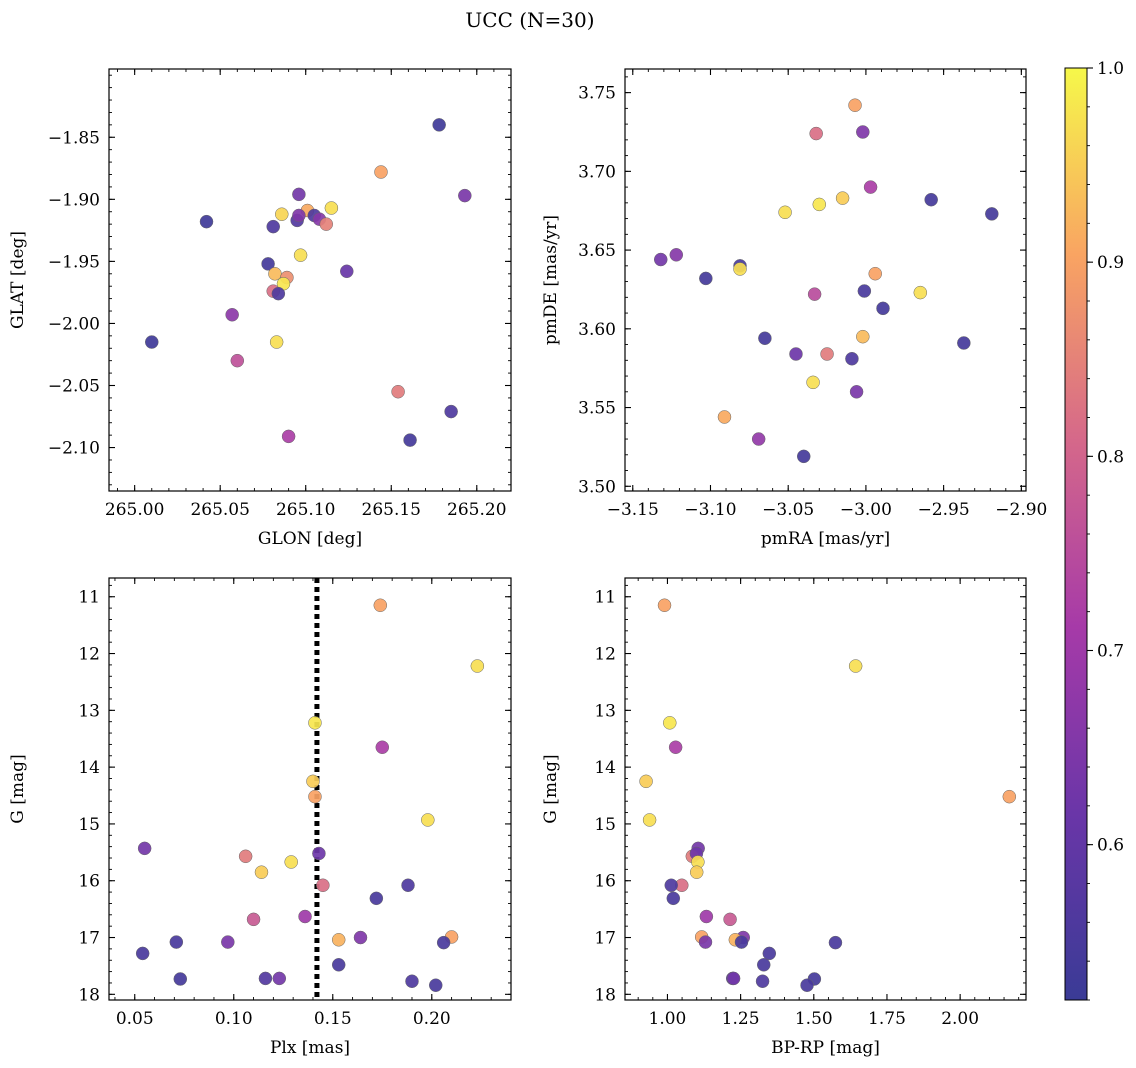 This screenshot has height=1068, width=1136. I want to click on x-axis-label: pmRA [mas/yr], so click(825, 539).